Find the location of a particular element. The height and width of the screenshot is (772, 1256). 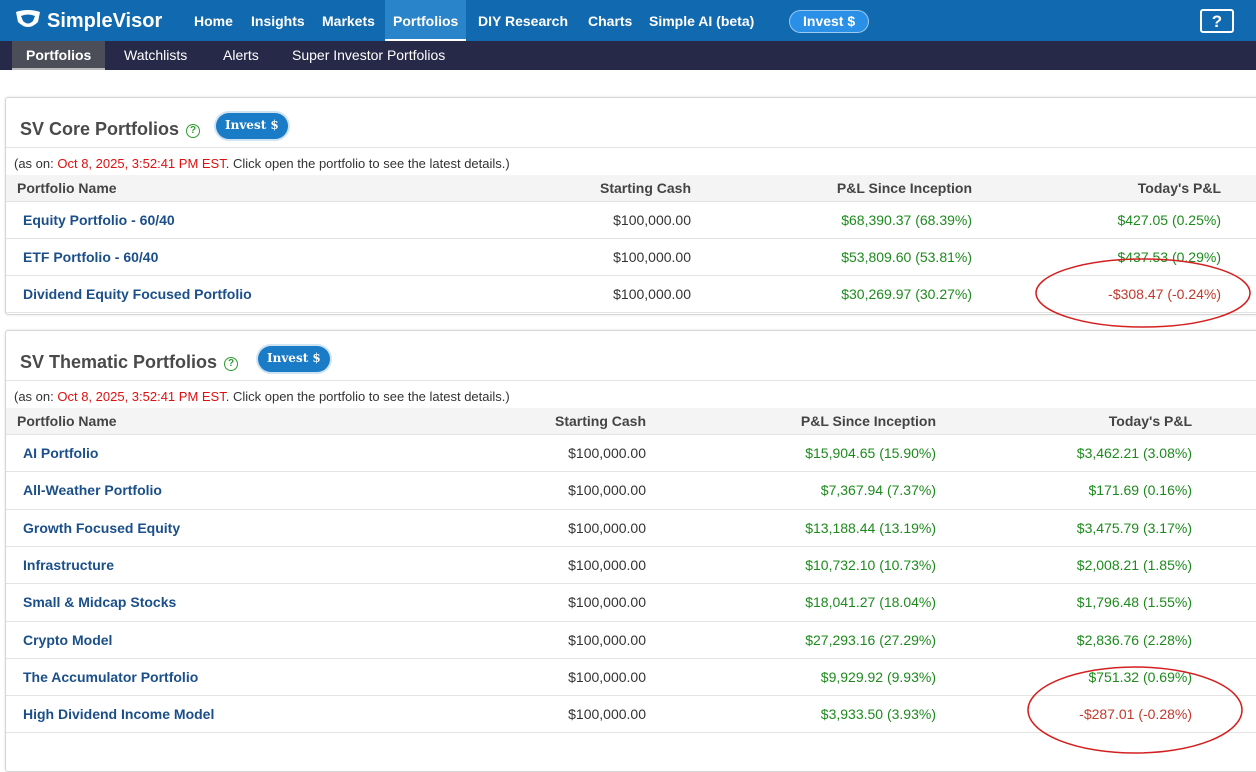

pnl-today: -$308.47 (-0.24%) is located at coordinates (1164, 294).